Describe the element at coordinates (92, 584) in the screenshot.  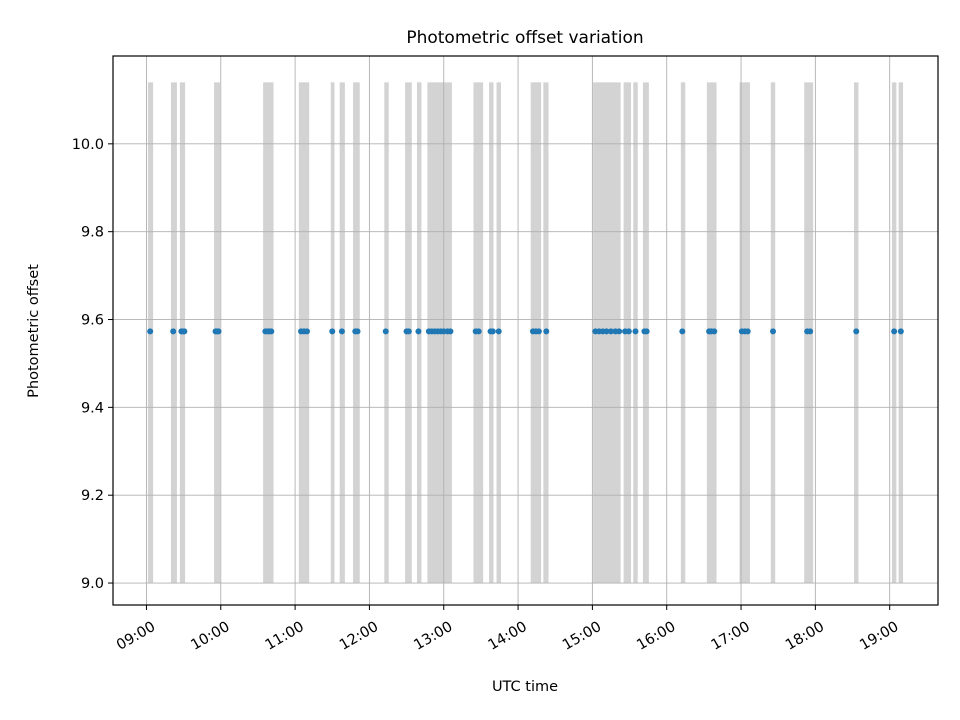
I see `y-tick-label-0: 9.0` at that location.